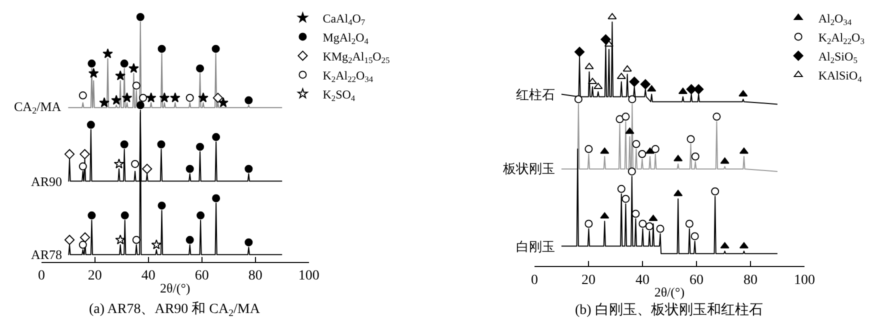 This screenshot has width=886, height=321. I want to click on series-label: 板状刚玉, so click(528, 168).